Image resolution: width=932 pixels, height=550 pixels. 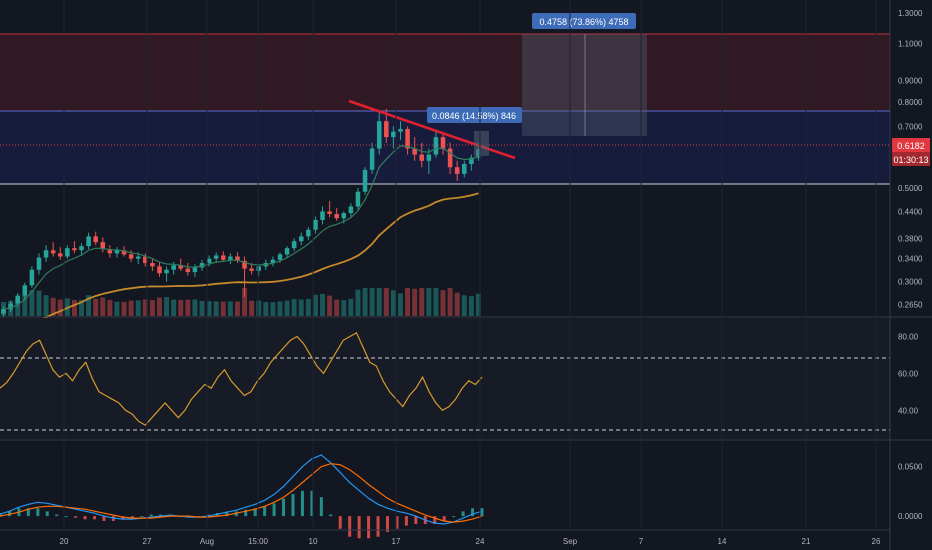 I want to click on price-tick-label: 1.1000, so click(x=910, y=44).